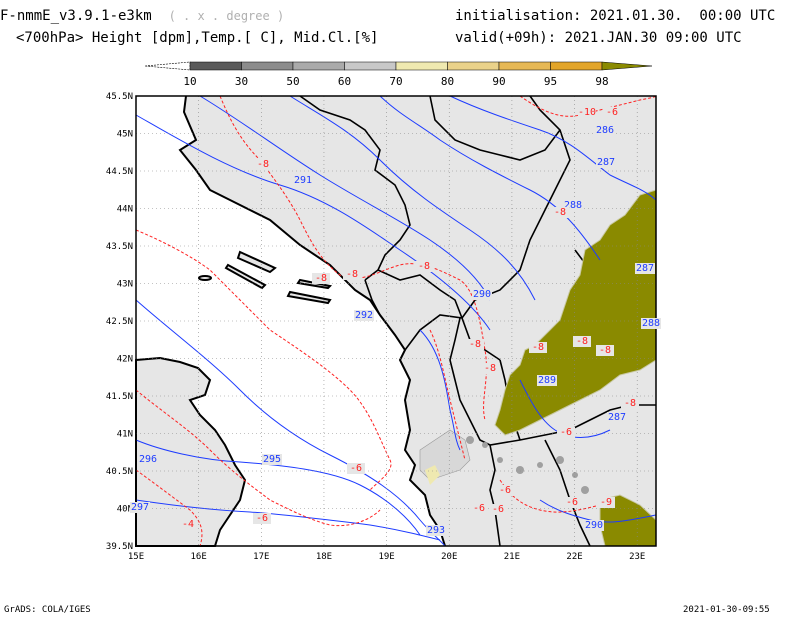 This screenshot has height=618, width=800. Describe the element at coordinates (119, 547) in the screenshot. I see `lat-label: 39.5N` at that location.